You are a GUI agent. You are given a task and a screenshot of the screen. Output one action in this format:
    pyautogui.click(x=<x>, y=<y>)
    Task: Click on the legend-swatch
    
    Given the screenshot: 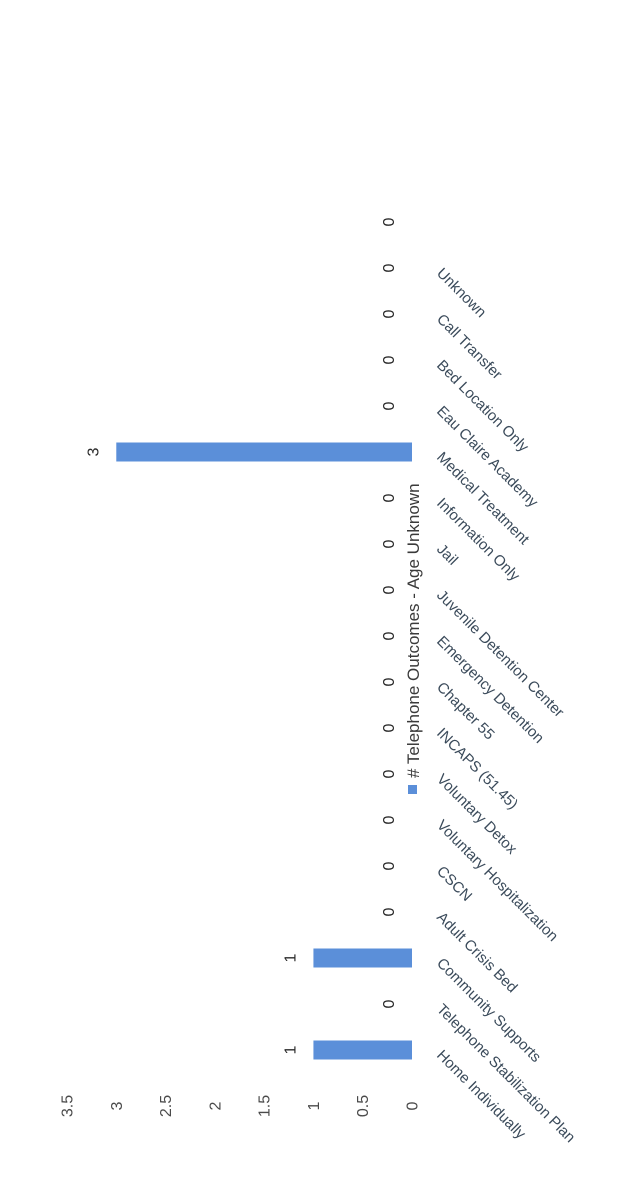 What is the action you would take?
    pyautogui.click(x=412, y=789)
    